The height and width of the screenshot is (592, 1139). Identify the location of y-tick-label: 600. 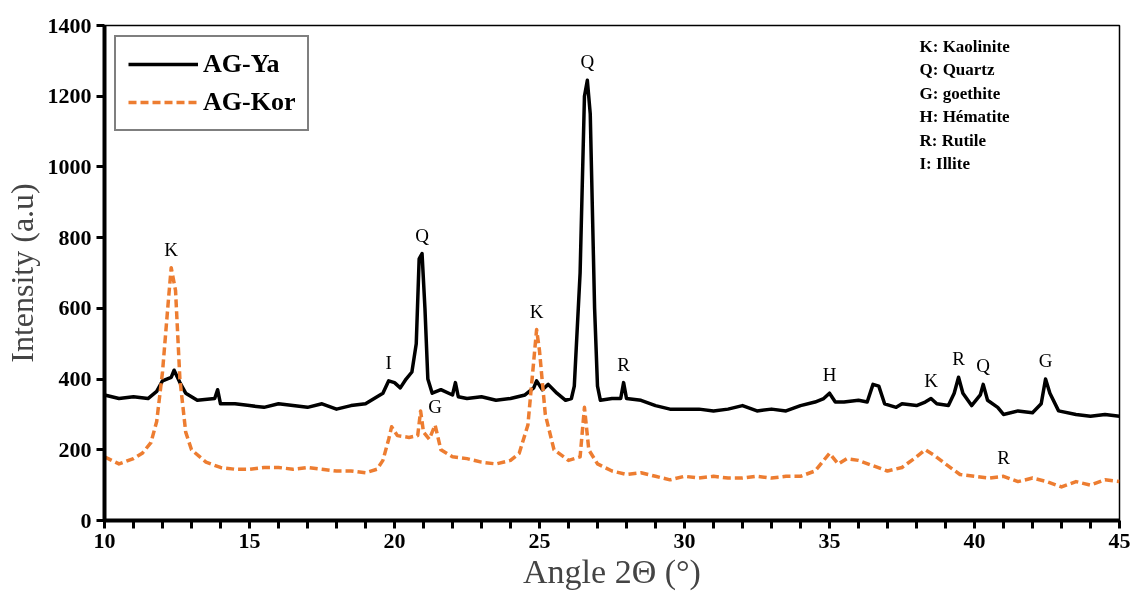
(75, 308).